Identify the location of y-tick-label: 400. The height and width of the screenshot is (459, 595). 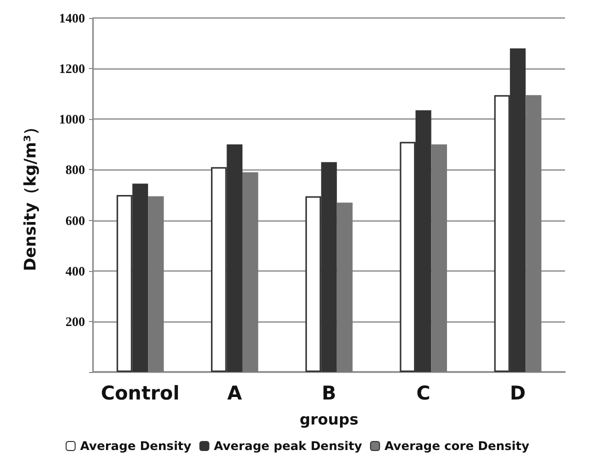
(75, 270).